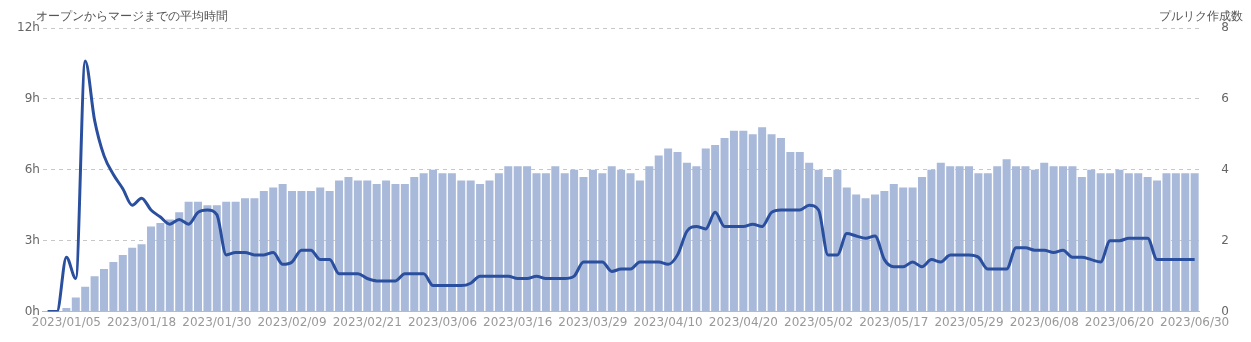 This screenshot has width=1251, height=342. What do you see at coordinates (818, 321) in the screenshot?
I see `x-tick-label: 2023/05/02` at bounding box center [818, 321].